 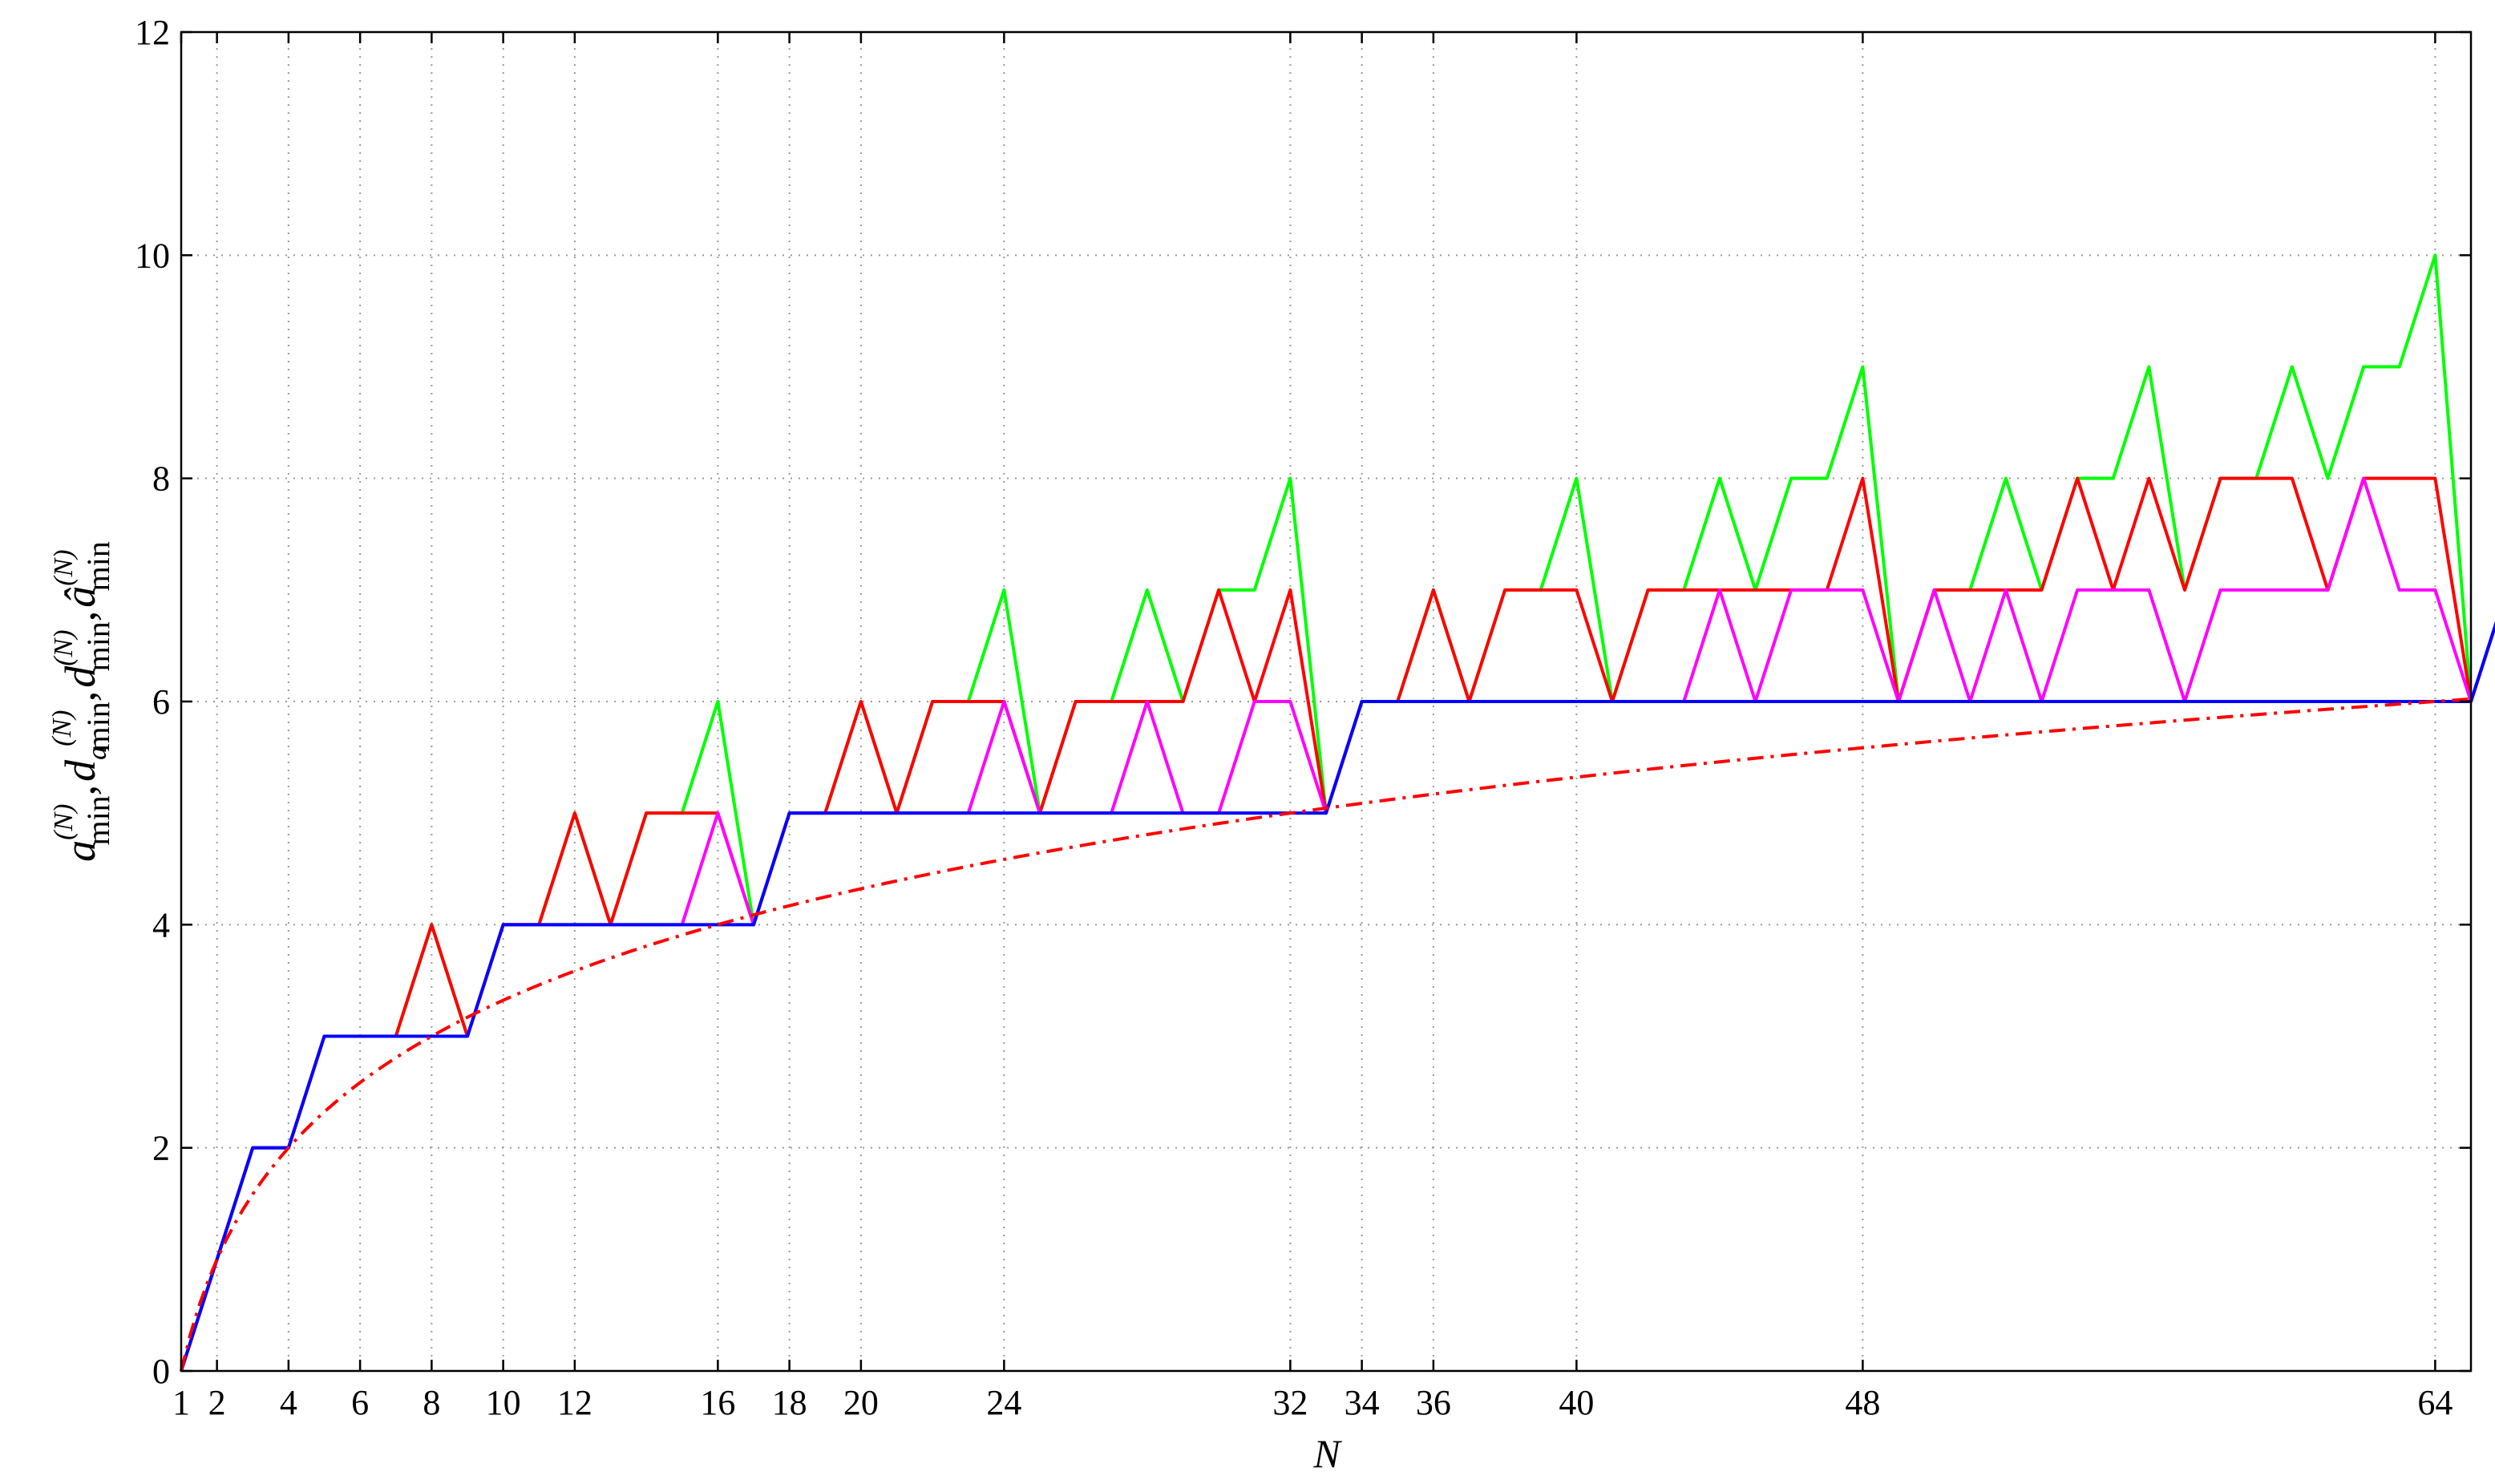 What do you see at coordinates (1290, 1403) in the screenshot?
I see `x-tick-label: 32` at bounding box center [1290, 1403].